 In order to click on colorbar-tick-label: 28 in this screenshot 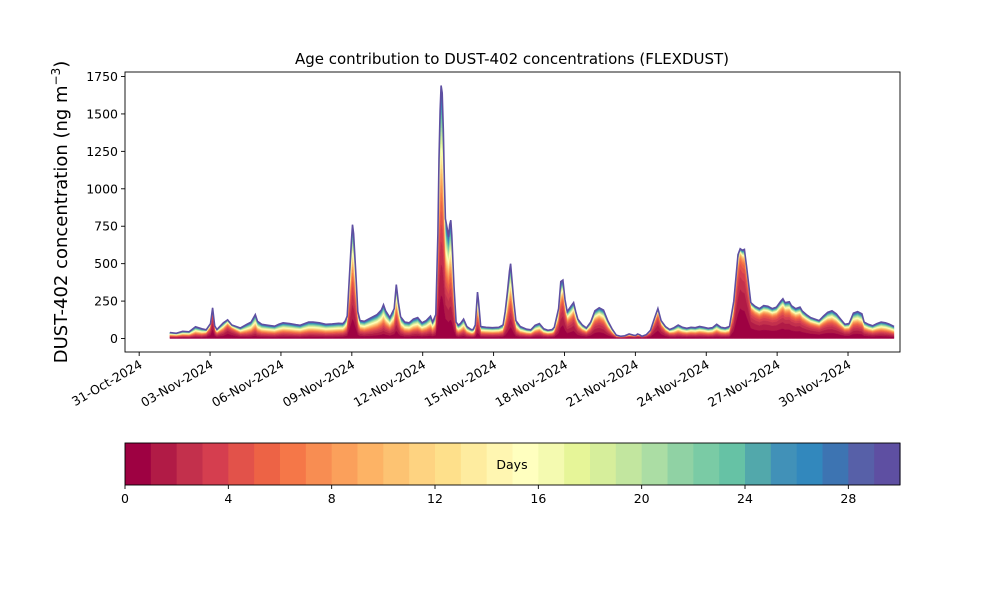, I will do `click(848, 498)`.